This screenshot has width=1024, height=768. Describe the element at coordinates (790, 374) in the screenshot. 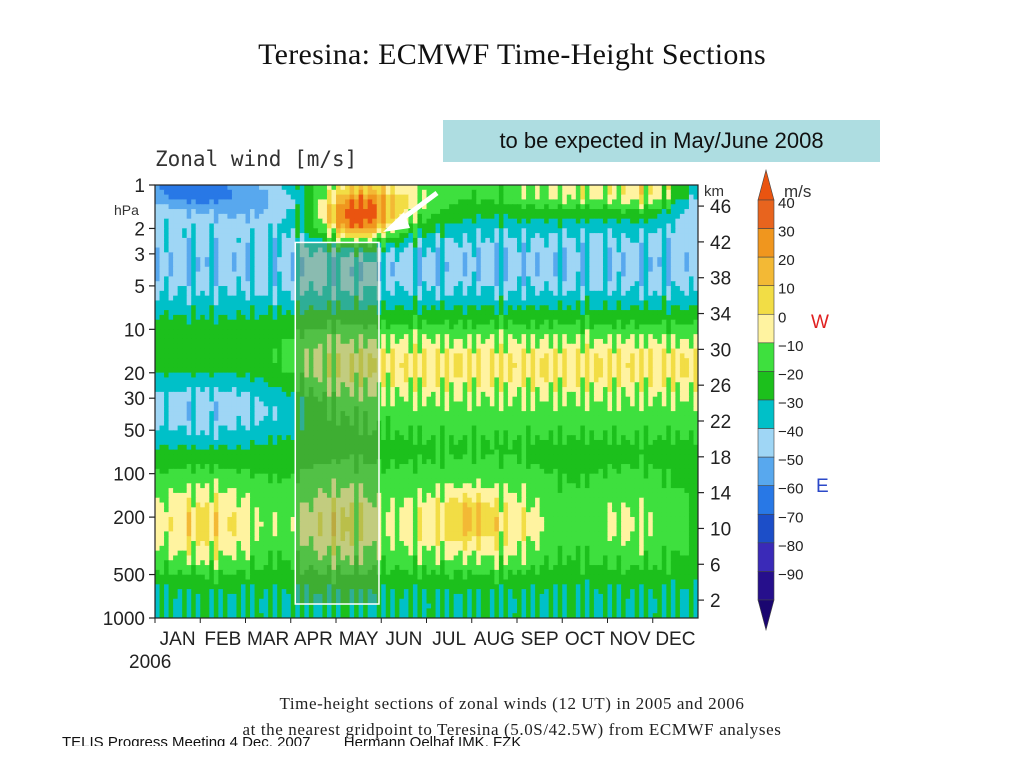

I see `colorbar-label: −20` at that location.